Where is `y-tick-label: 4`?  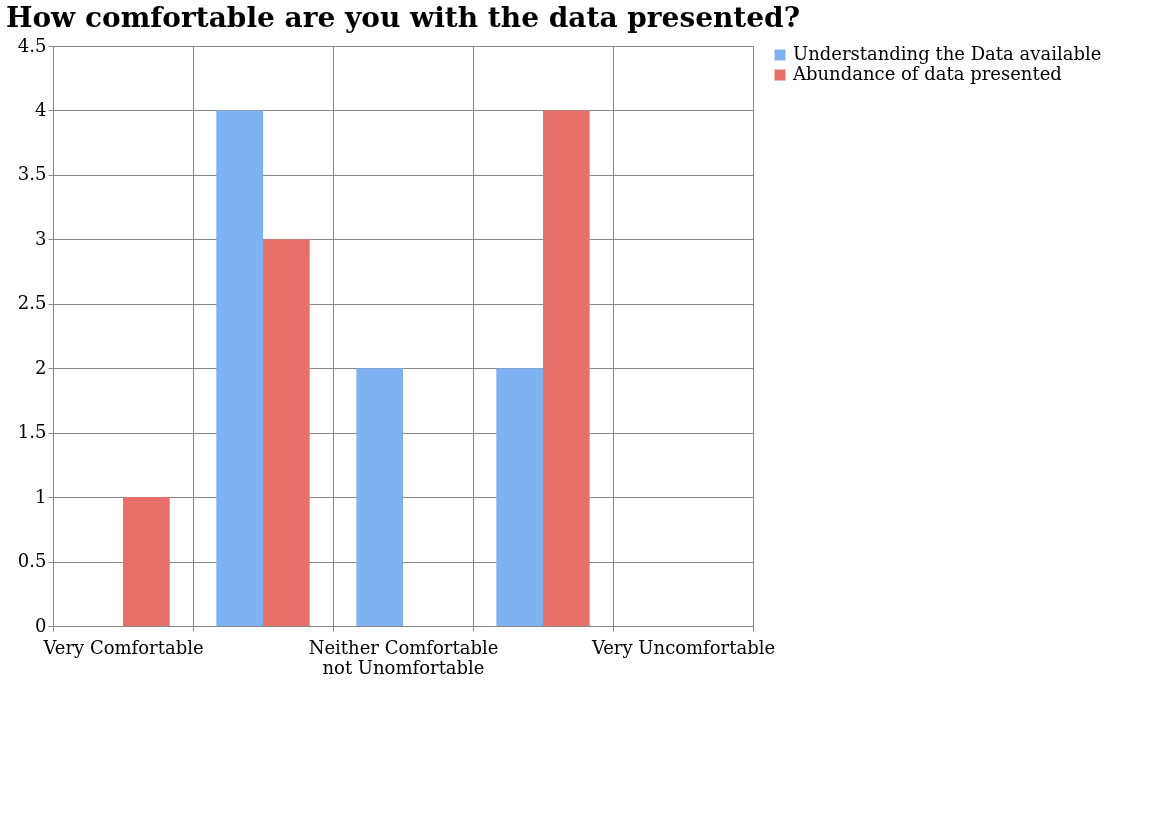
y-tick-label: 4 is located at coordinates (41, 109).